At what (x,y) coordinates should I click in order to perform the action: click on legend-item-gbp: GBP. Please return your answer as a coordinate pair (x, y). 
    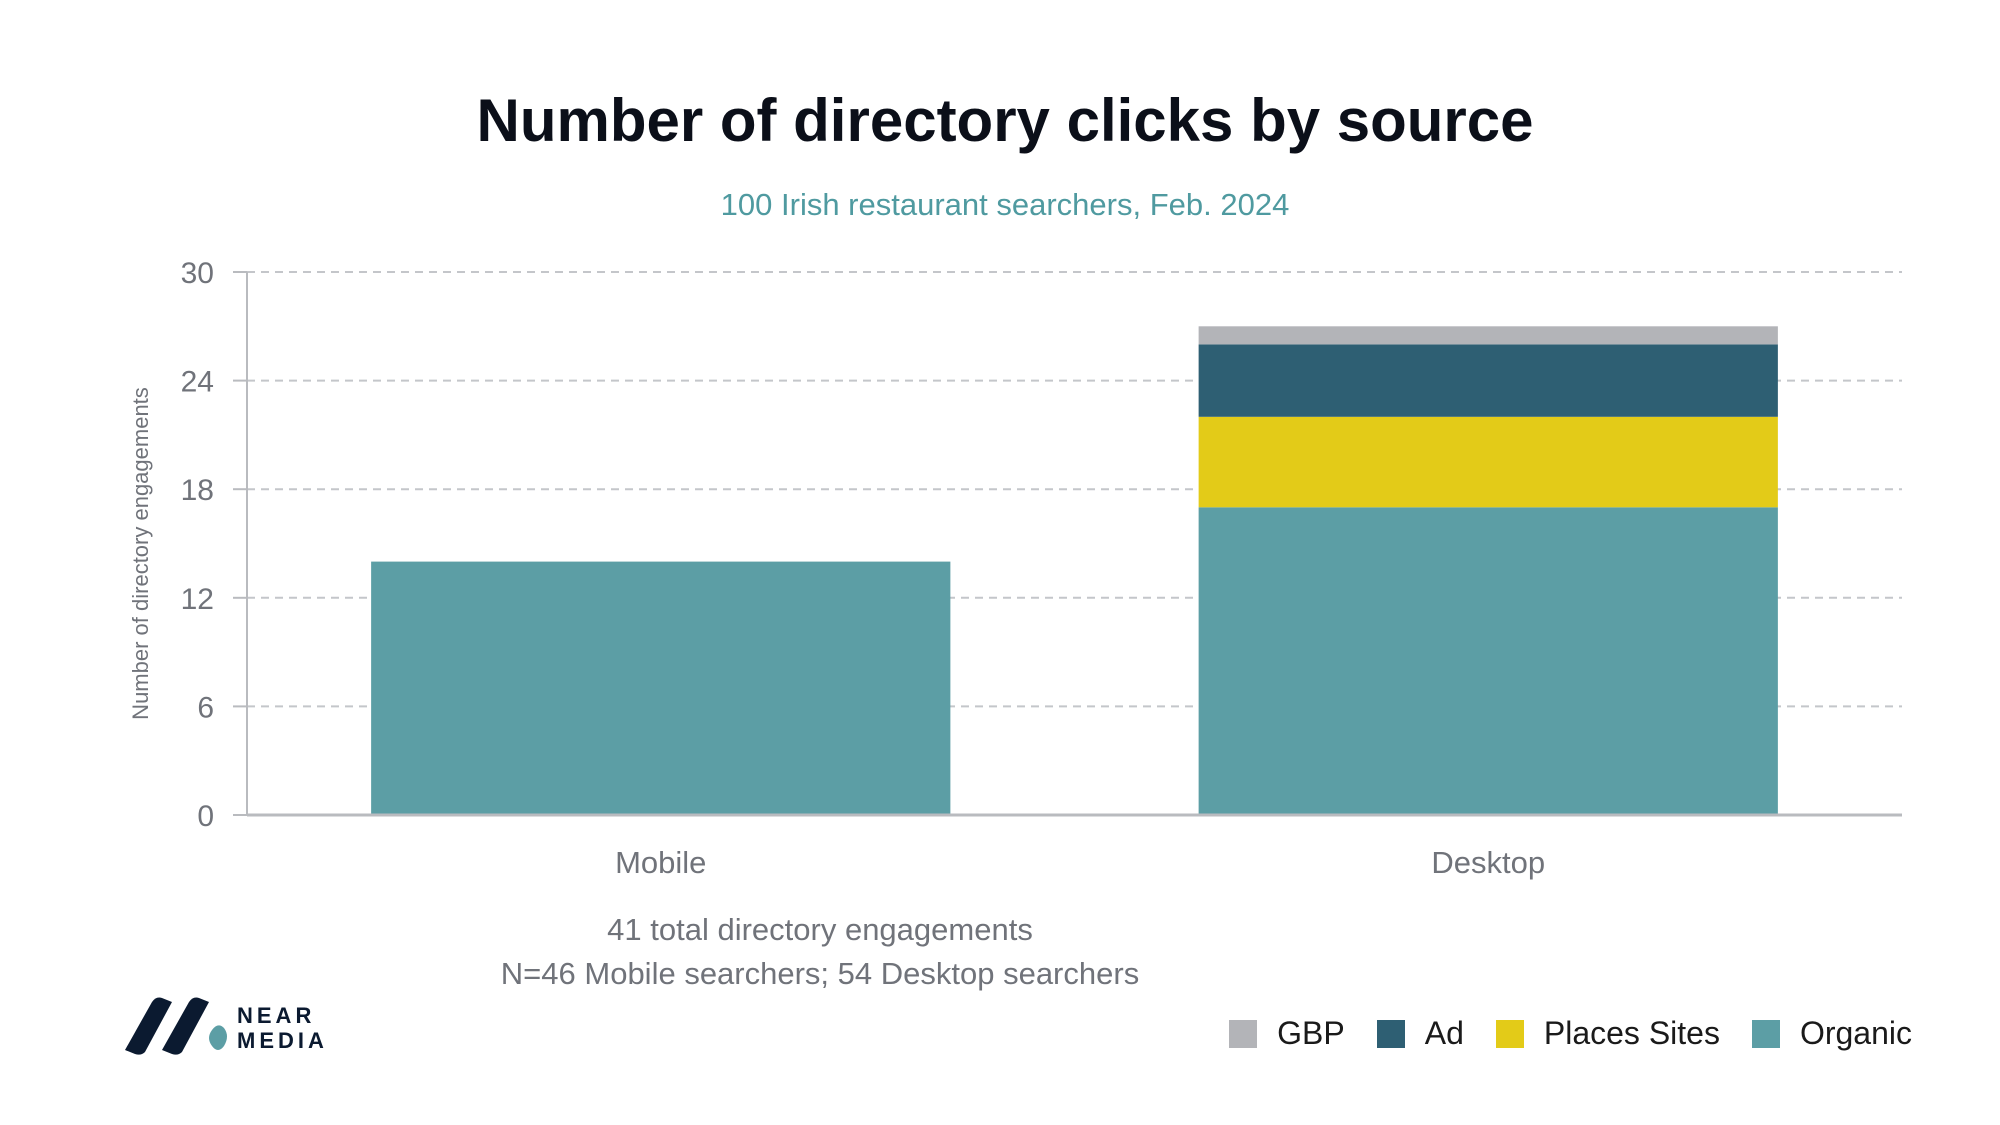
    Looking at the image, I should click on (1287, 1033).